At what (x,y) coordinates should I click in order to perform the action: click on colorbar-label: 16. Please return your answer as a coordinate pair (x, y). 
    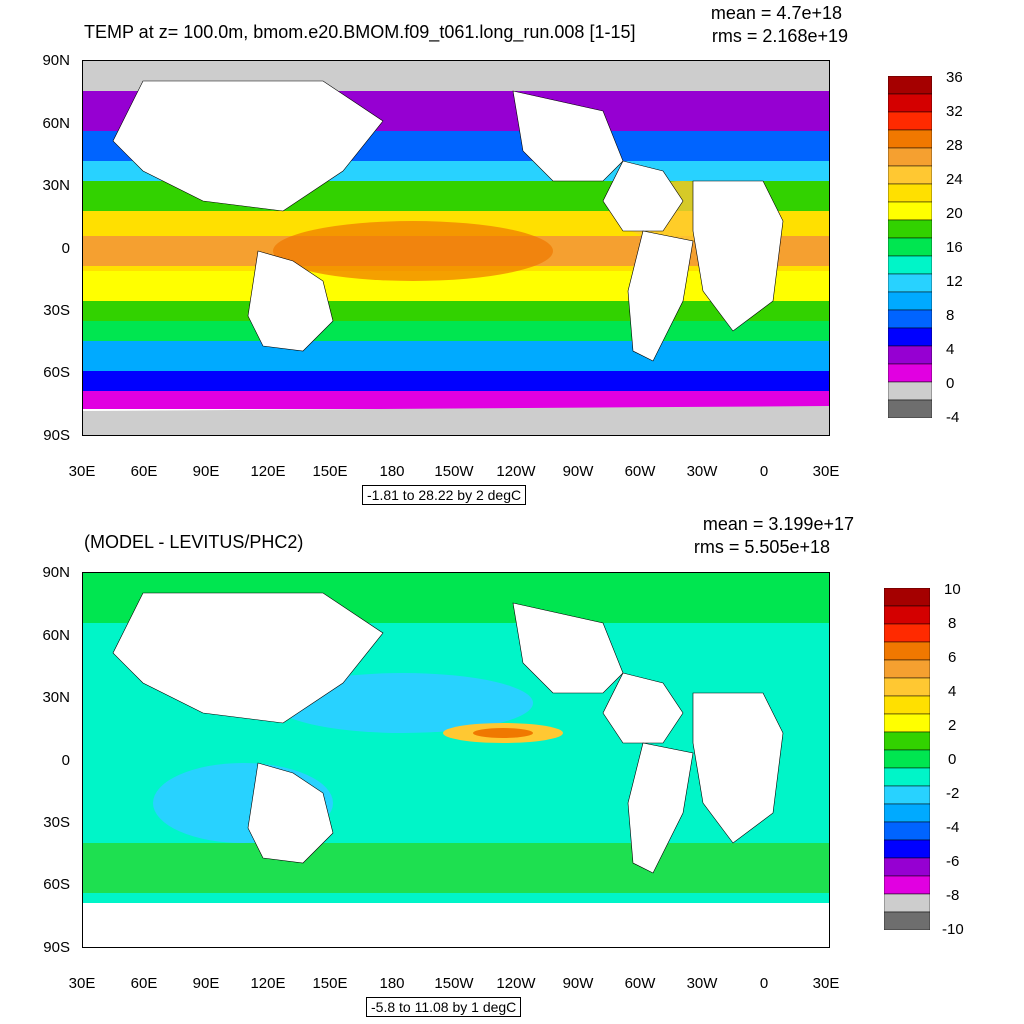
    Looking at the image, I should click on (954, 247).